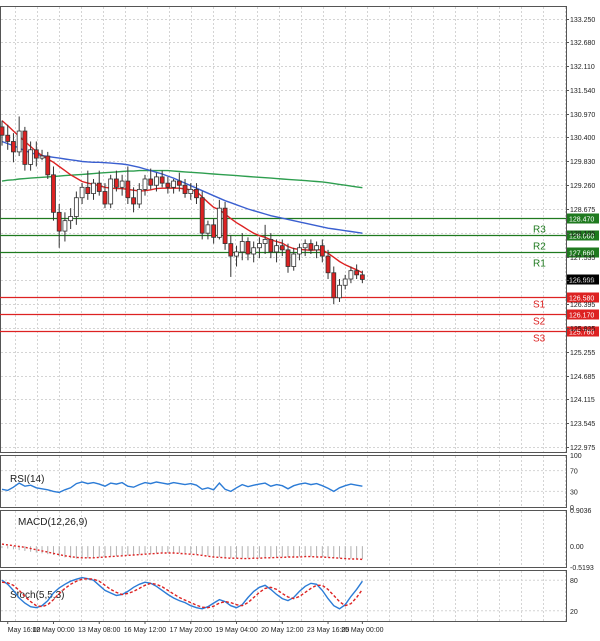 The width and height of the screenshot is (600, 641). Describe the element at coordinates (182, 552) in the screenshot. I see `macd-signal-line` at that location.